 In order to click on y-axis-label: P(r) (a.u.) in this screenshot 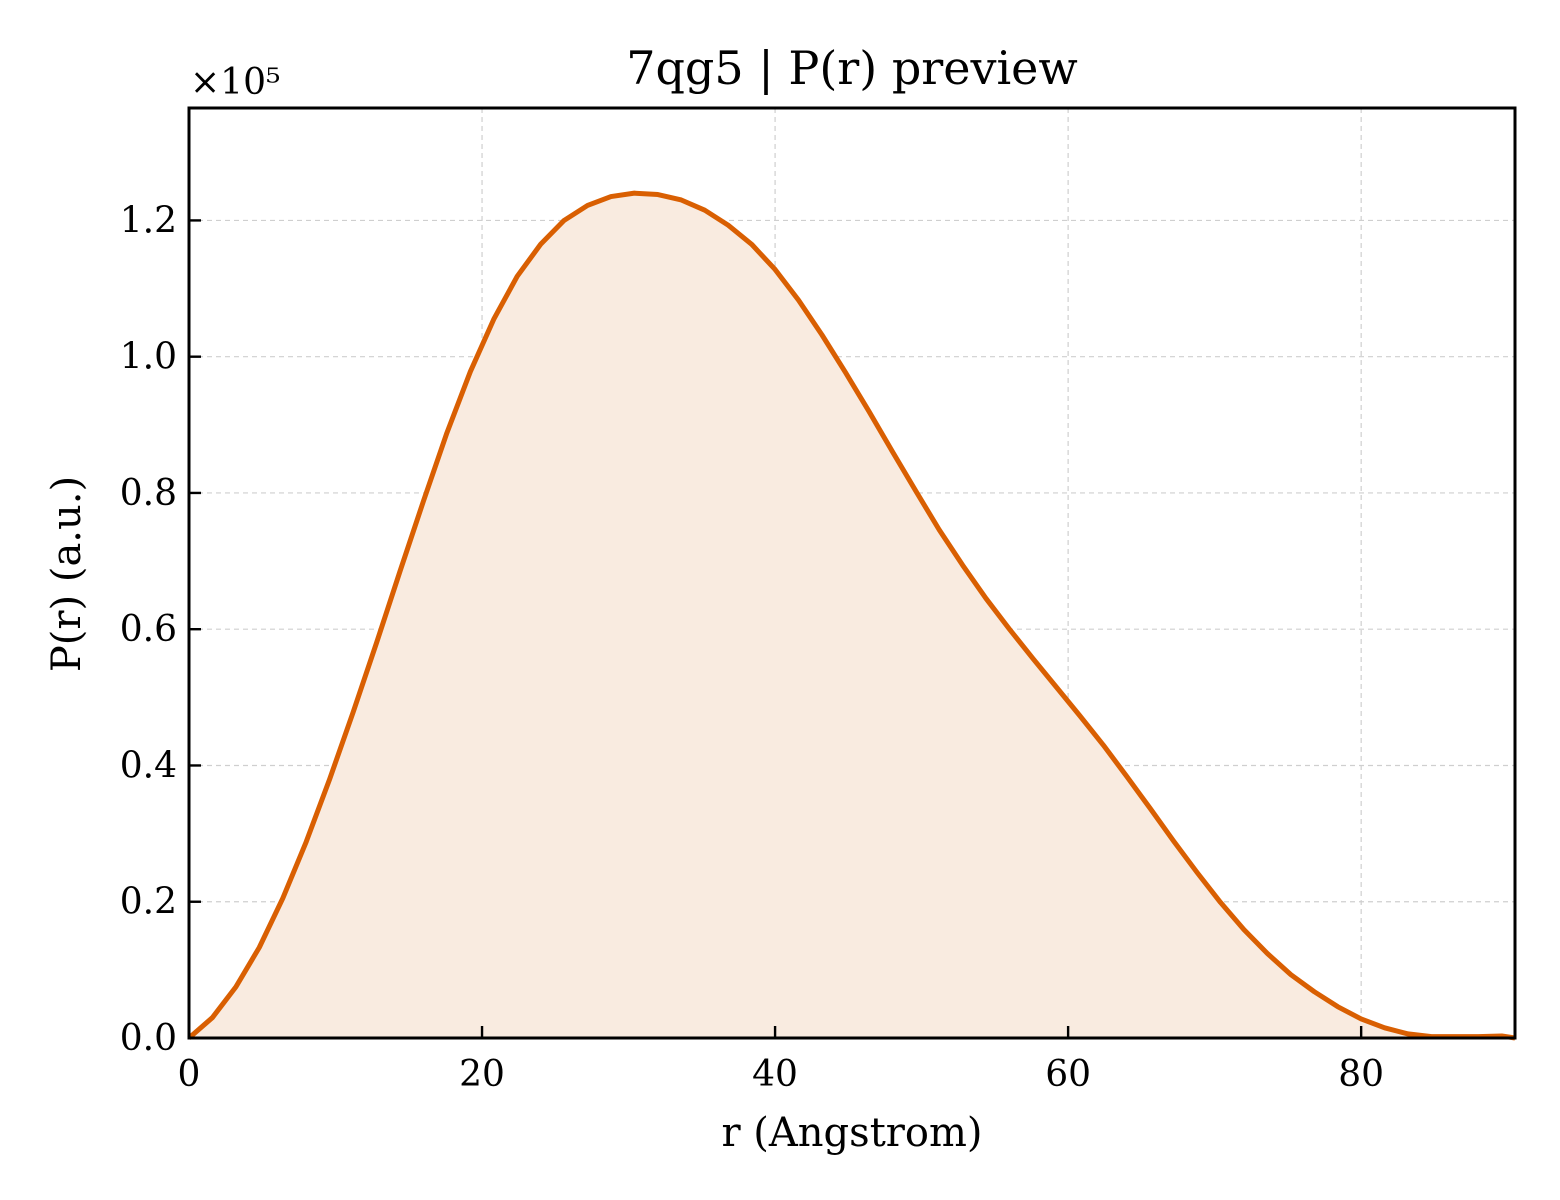, I will do `click(67, 574)`.